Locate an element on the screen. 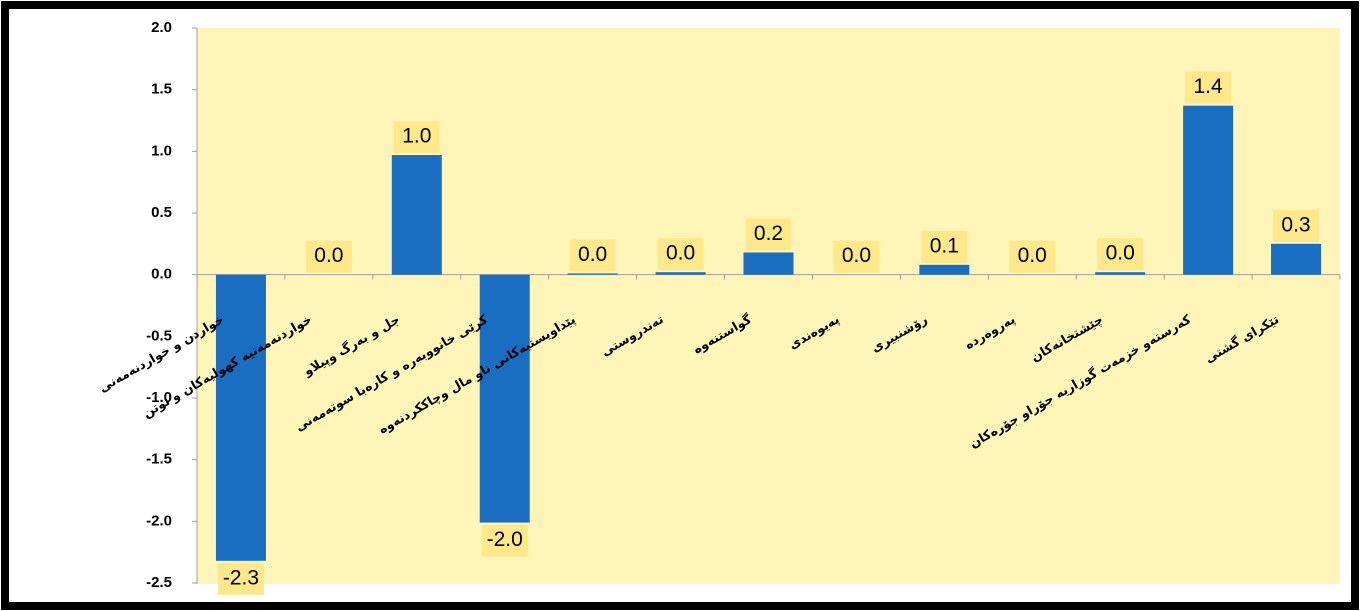 The width and height of the screenshot is (1360, 611). y-tick-label: 2.0 is located at coordinates (161, 27).